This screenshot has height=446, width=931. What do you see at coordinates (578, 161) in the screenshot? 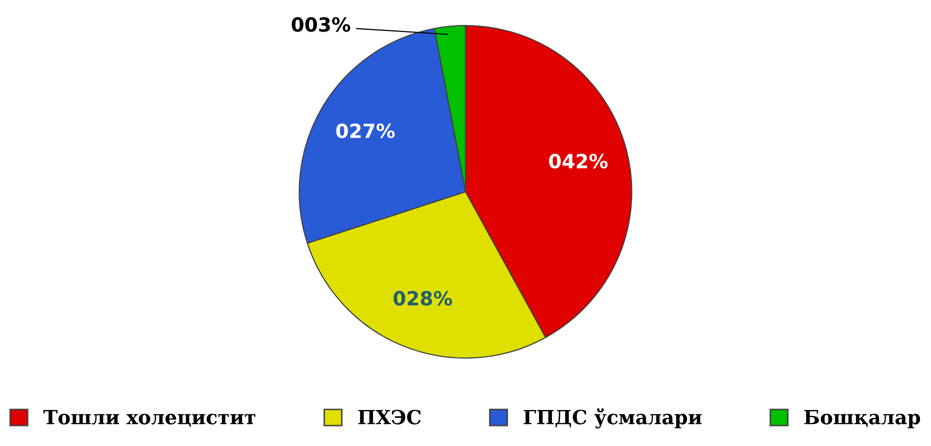
I see `data-label: 042%` at bounding box center [578, 161].